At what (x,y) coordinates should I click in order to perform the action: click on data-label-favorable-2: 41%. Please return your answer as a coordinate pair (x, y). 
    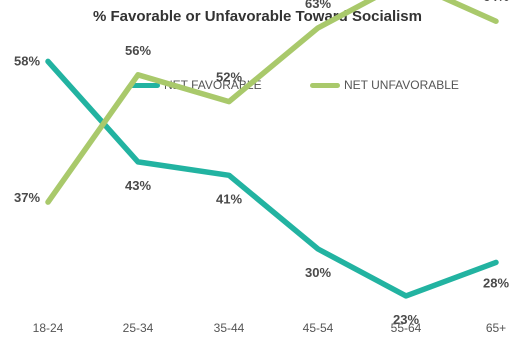
    Looking at the image, I should click on (229, 198).